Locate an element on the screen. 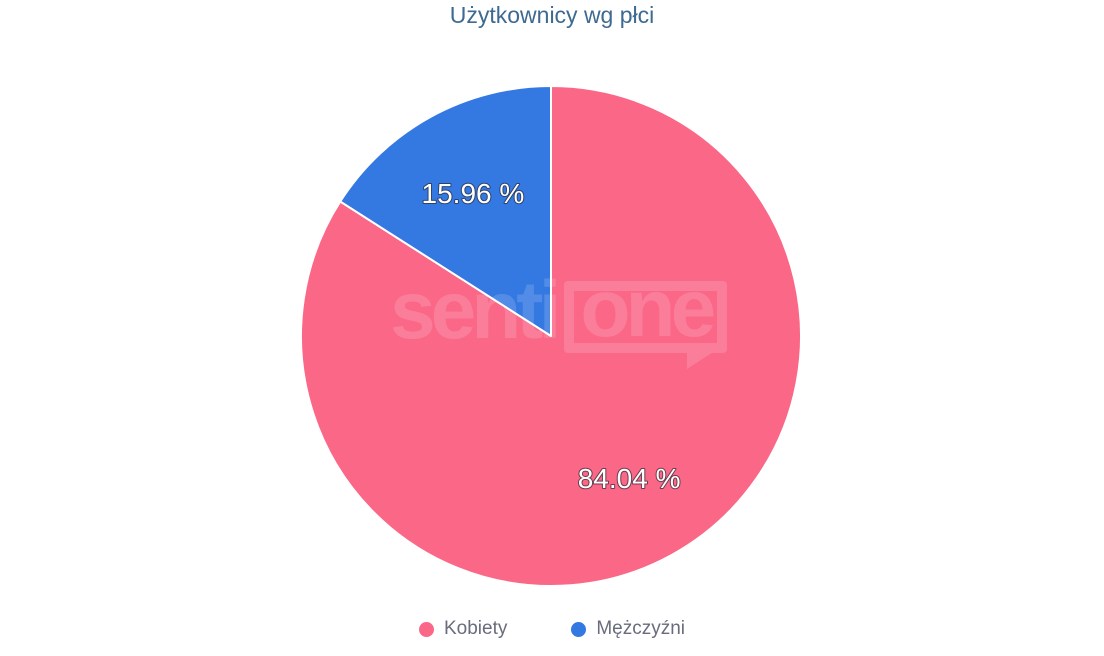  legend-marker-kobiety-icon is located at coordinates (426, 629).